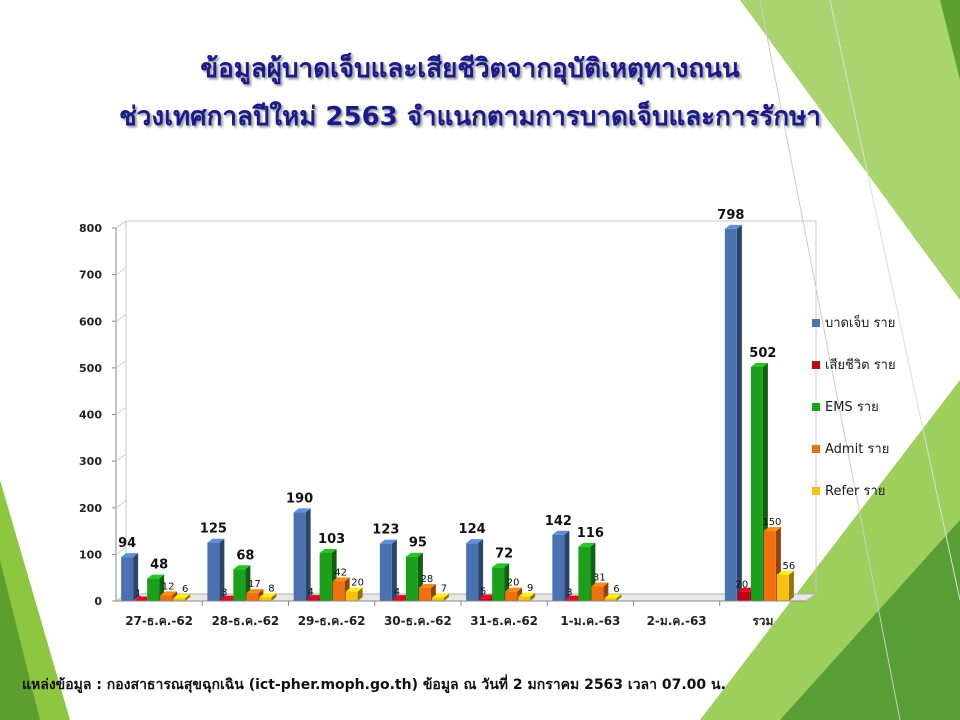 The width and height of the screenshot is (960, 720). What do you see at coordinates (127, 543) in the screenshot?
I see `data-label: 94` at bounding box center [127, 543].